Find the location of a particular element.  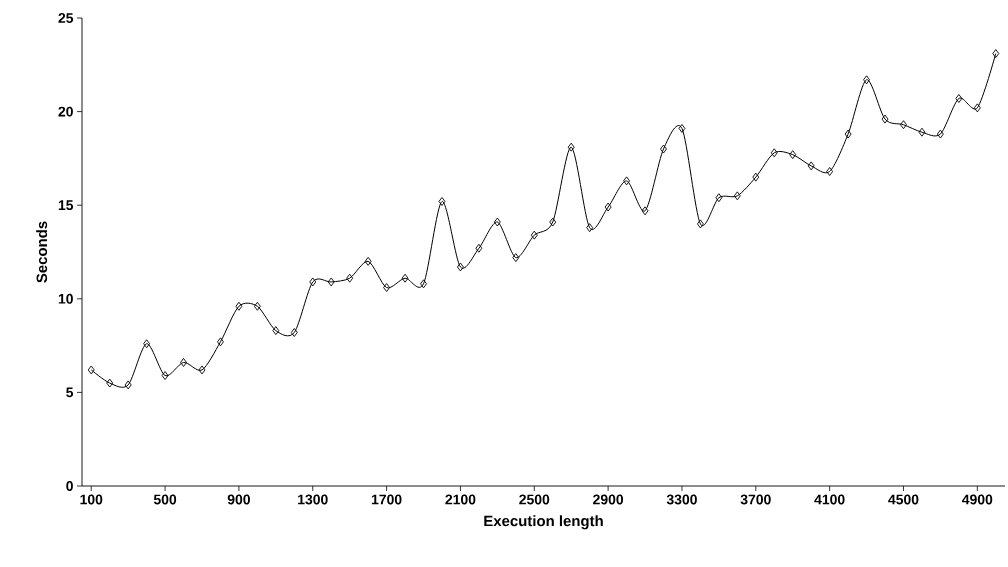

x-tick-label: 3700 is located at coordinates (755, 499).